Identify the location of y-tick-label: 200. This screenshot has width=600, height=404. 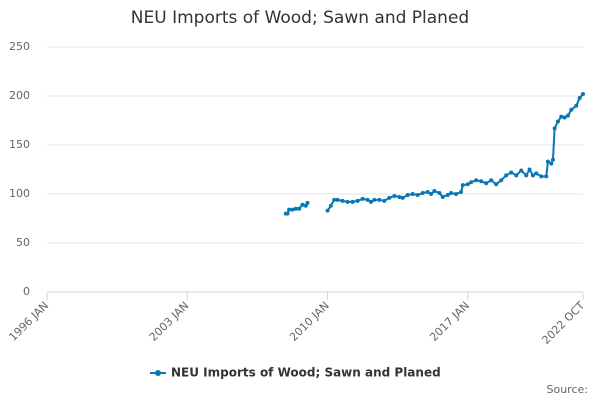
(19, 95).